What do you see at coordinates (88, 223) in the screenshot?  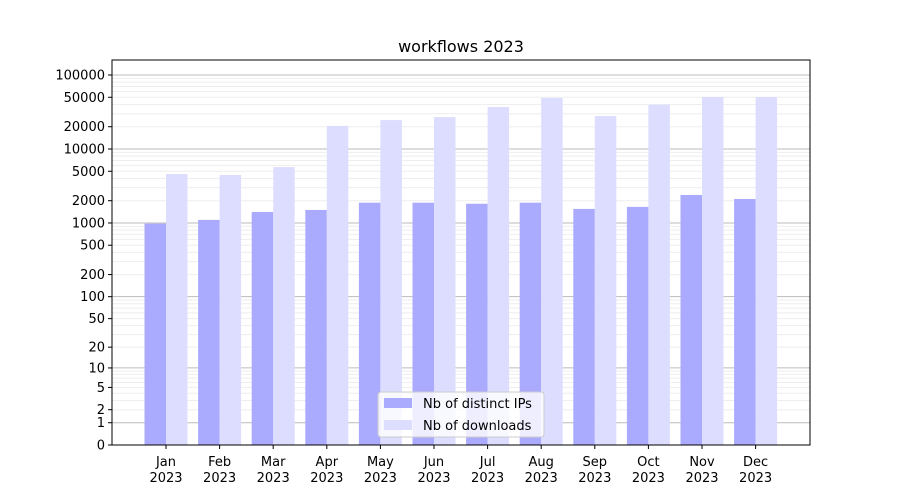 I see `y-tick-label: 1000` at bounding box center [88, 223].